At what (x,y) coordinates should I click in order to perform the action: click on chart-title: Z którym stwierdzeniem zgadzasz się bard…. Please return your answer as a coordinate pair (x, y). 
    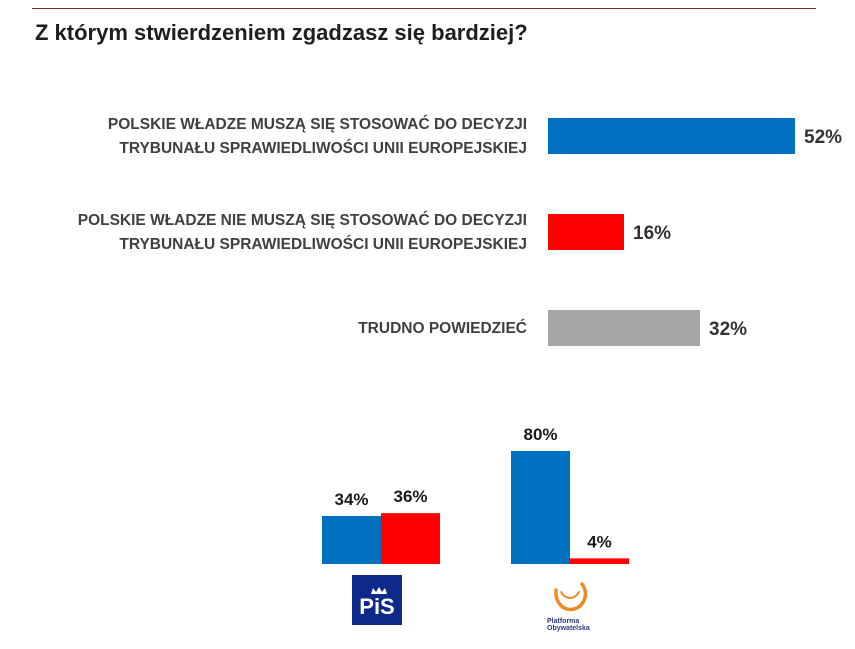
    Looking at the image, I should click on (281, 32).